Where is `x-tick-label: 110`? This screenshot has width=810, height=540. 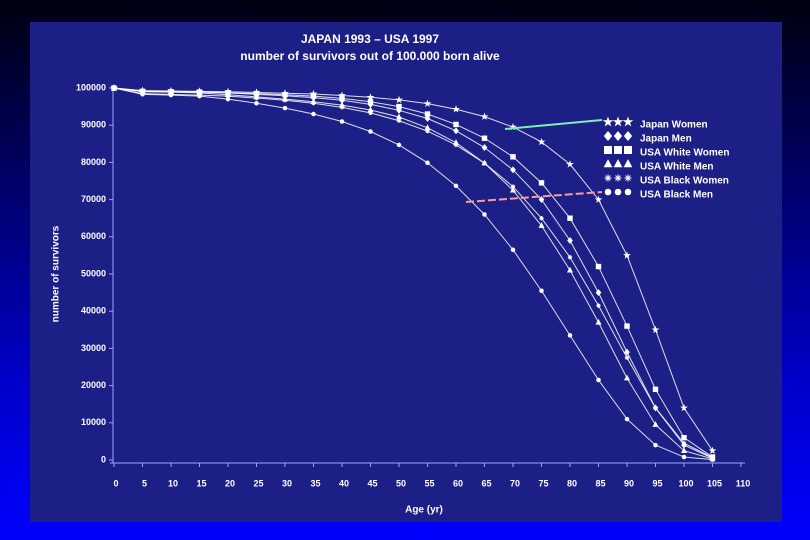
x-tick-label: 110 is located at coordinates (743, 483).